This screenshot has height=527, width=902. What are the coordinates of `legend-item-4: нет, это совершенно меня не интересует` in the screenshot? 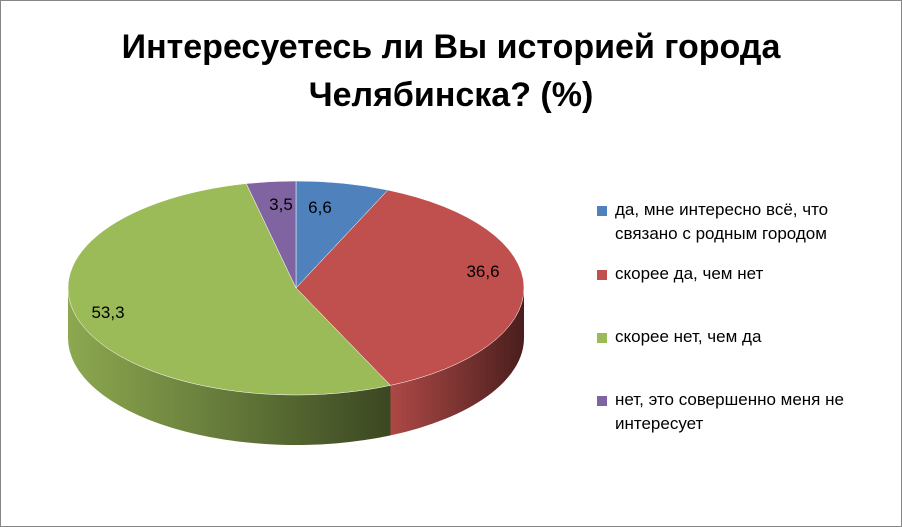 It's located at (742, 412).